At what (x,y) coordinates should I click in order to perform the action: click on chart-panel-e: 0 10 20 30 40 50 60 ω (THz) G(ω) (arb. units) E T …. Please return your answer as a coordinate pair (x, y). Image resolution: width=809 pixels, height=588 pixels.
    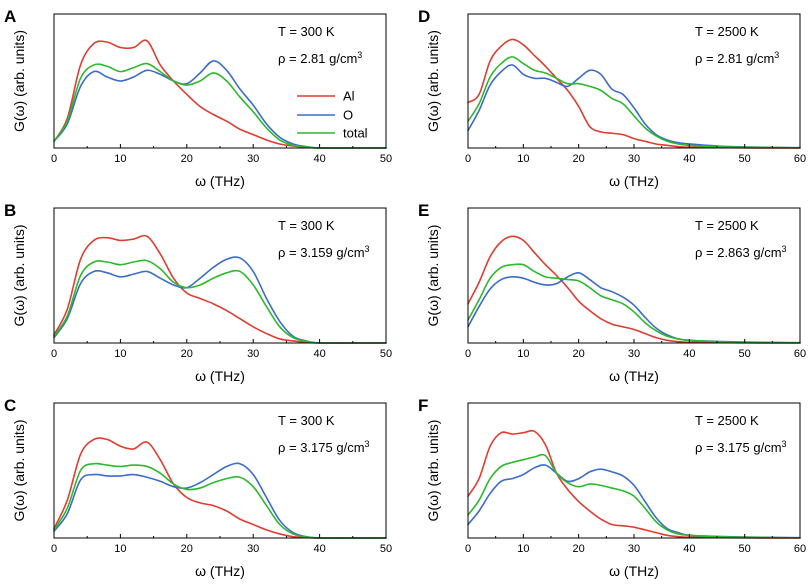
    Looking at the image, I should click on (612, 292).